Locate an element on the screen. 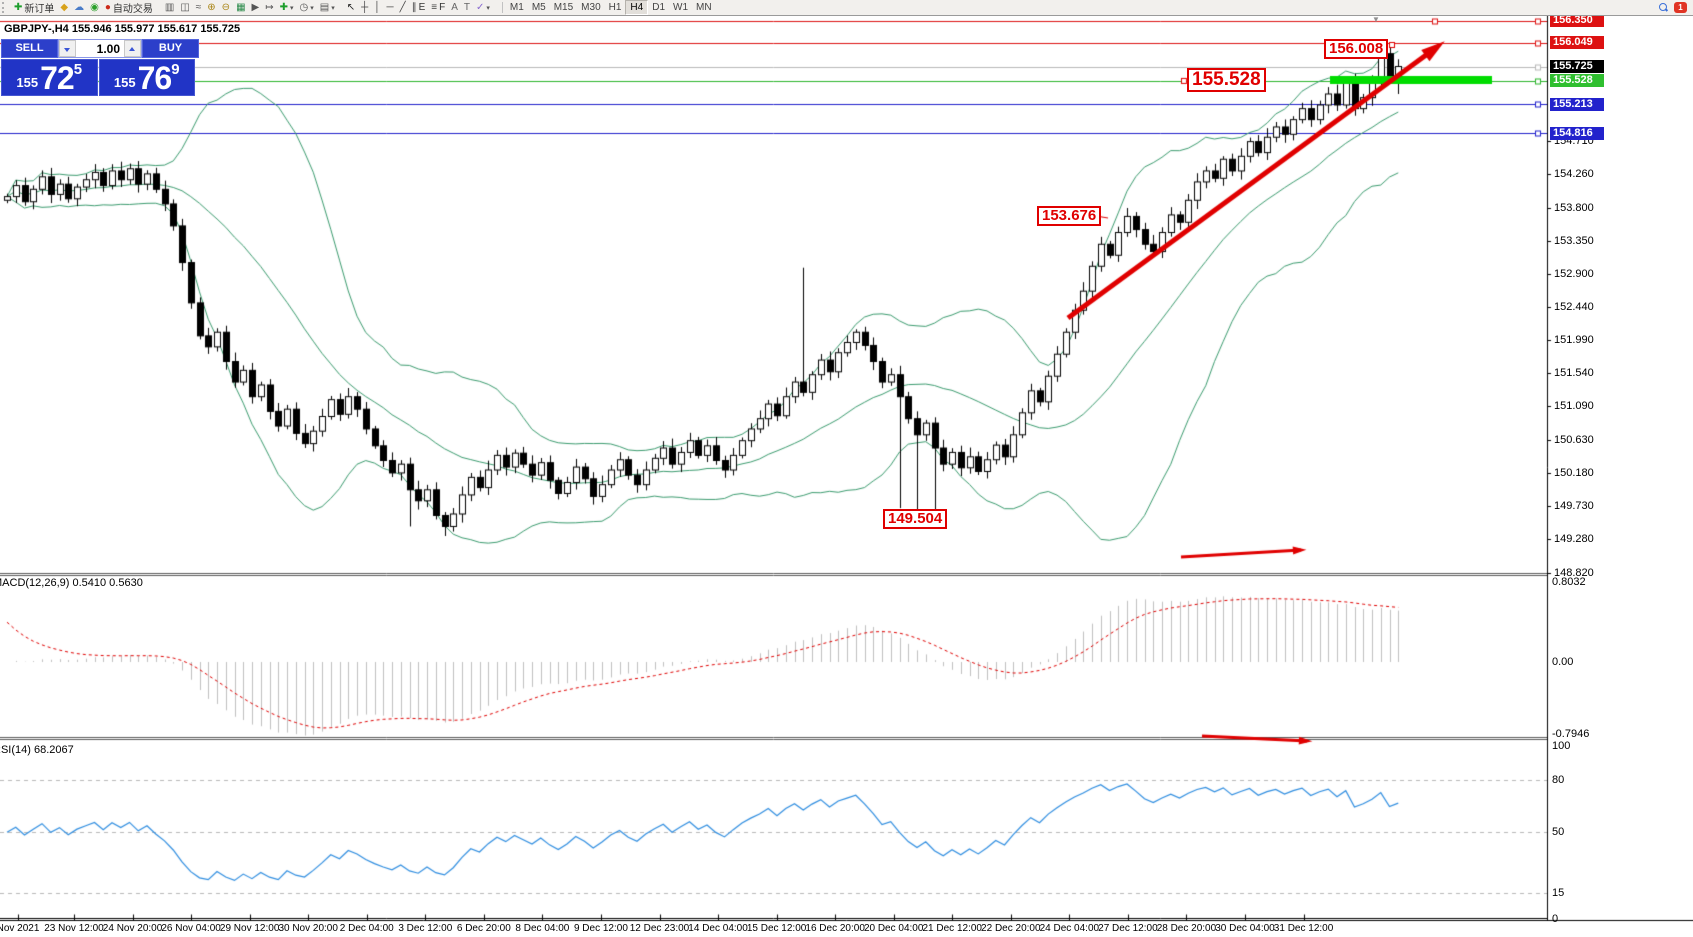 This screenshot has height=937, width=1693. toolbar-separator is located at coordinates (502, 7).